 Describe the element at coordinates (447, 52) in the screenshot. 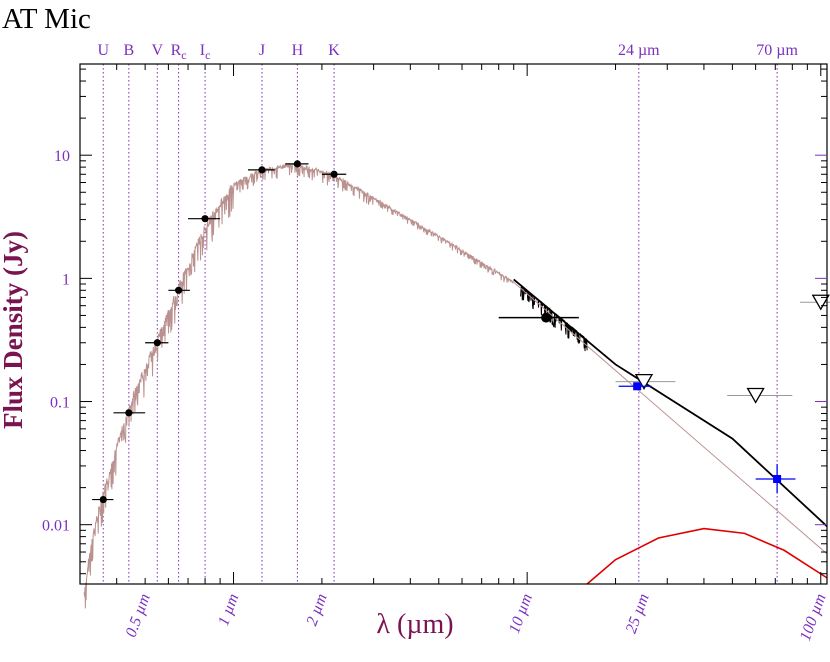

I see `band-labels: U B V Rc Ic J H K 24 µm 70 µm` at that location.